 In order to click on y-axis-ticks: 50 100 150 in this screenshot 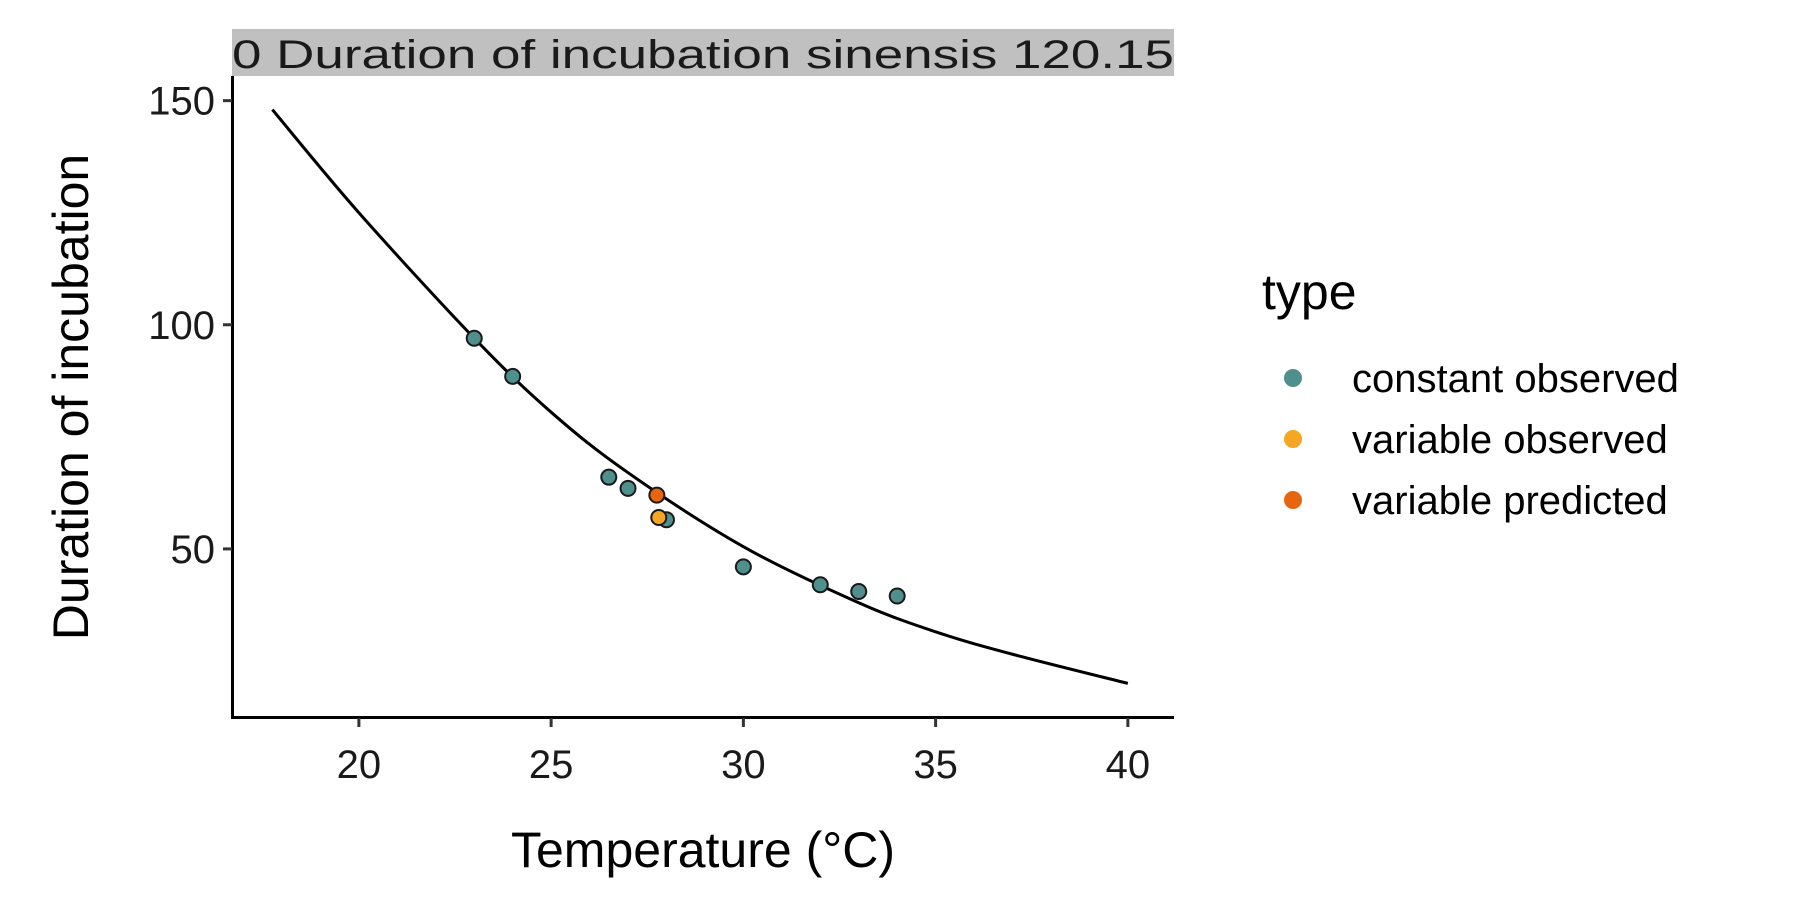, I will do `click(190, 326)`.